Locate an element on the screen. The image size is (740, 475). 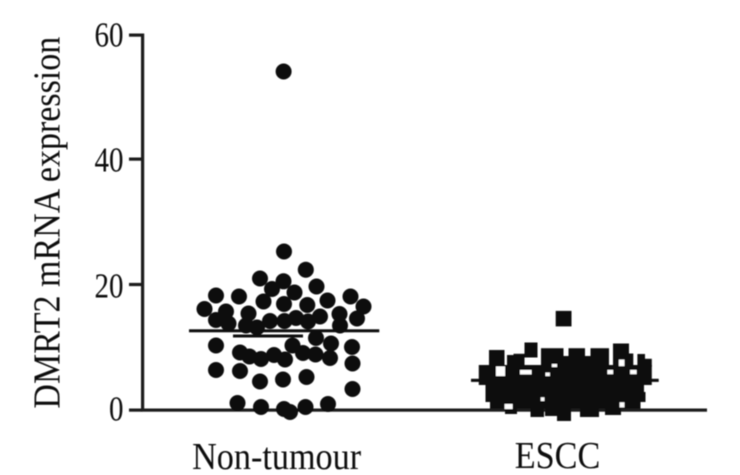
svg-text: ESCC is located at coordinates (558, 454).